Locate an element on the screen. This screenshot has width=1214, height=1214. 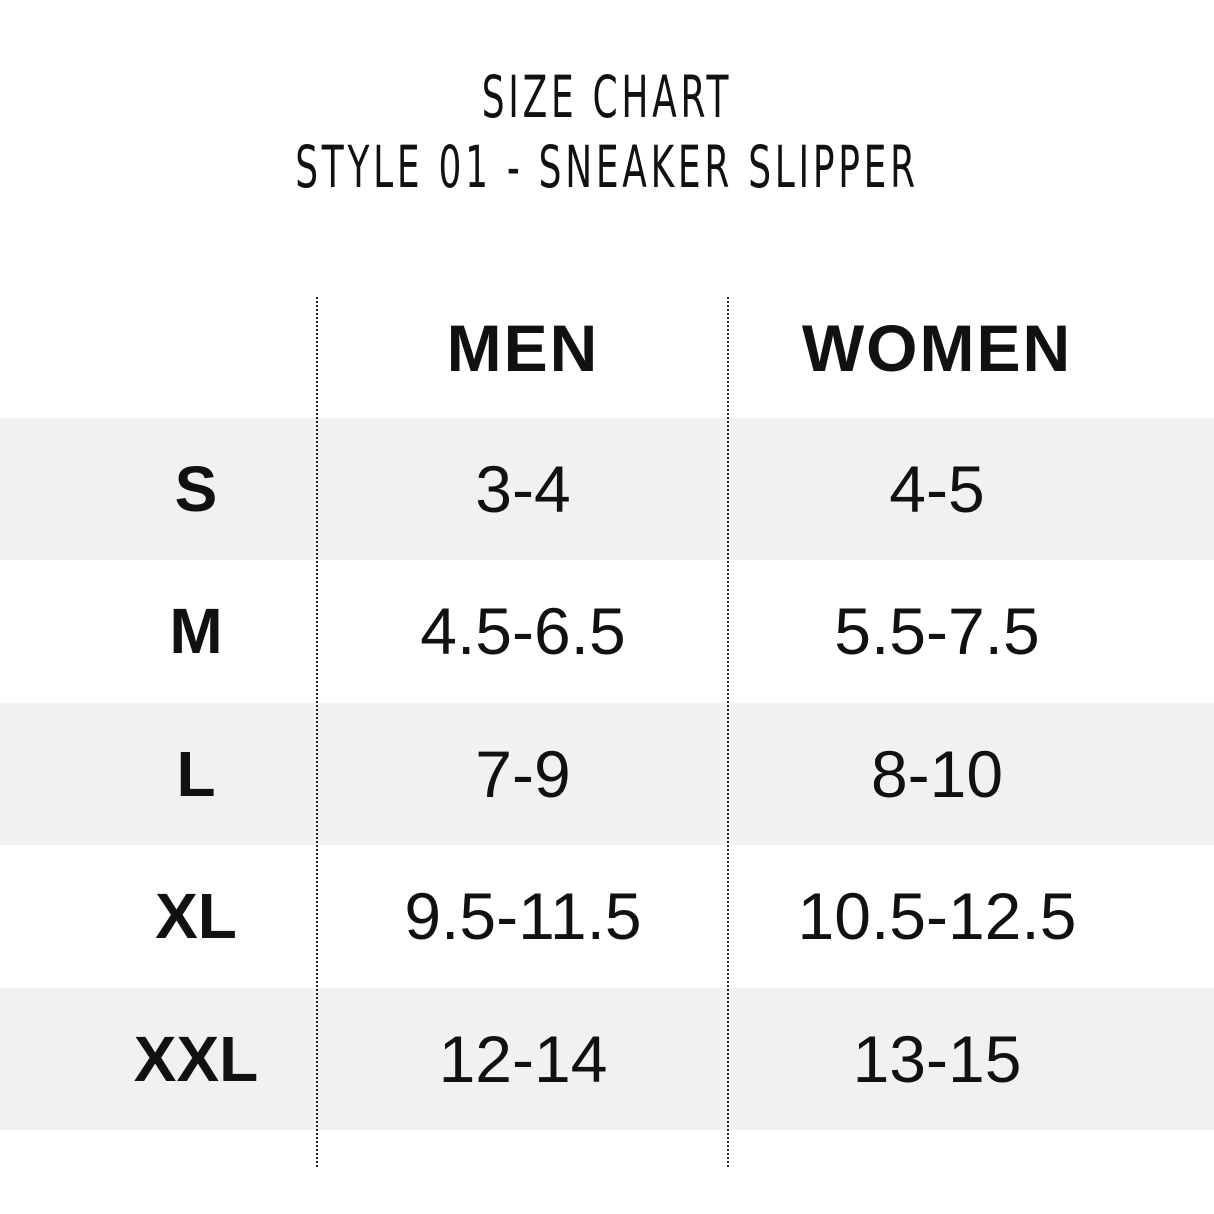
men-size: 12-14 is located at coordinates (523, 1059).